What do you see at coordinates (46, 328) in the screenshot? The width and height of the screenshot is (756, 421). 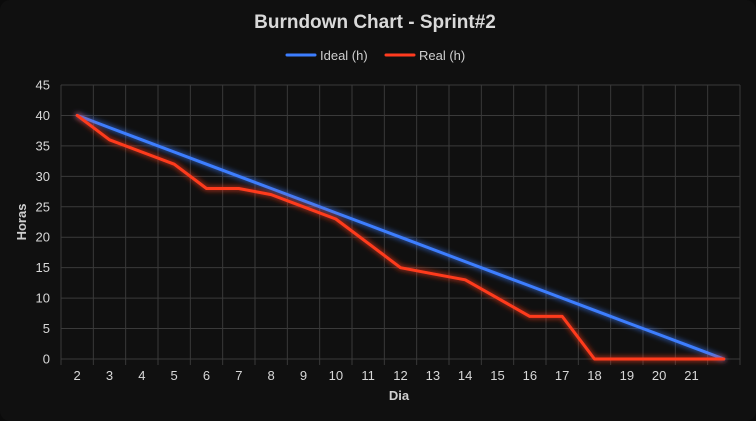 I see `y-tick-label: 5` at bounding box center [46, 328].